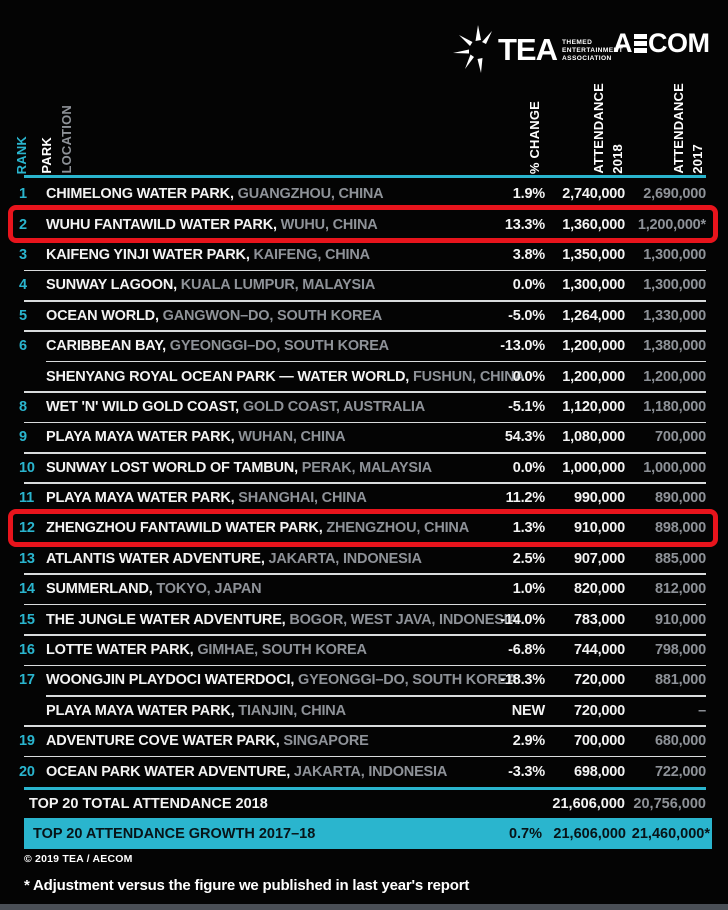 The image size is (728, 910). I want to click on tea-wordmark: TEA, so click(528, 49).